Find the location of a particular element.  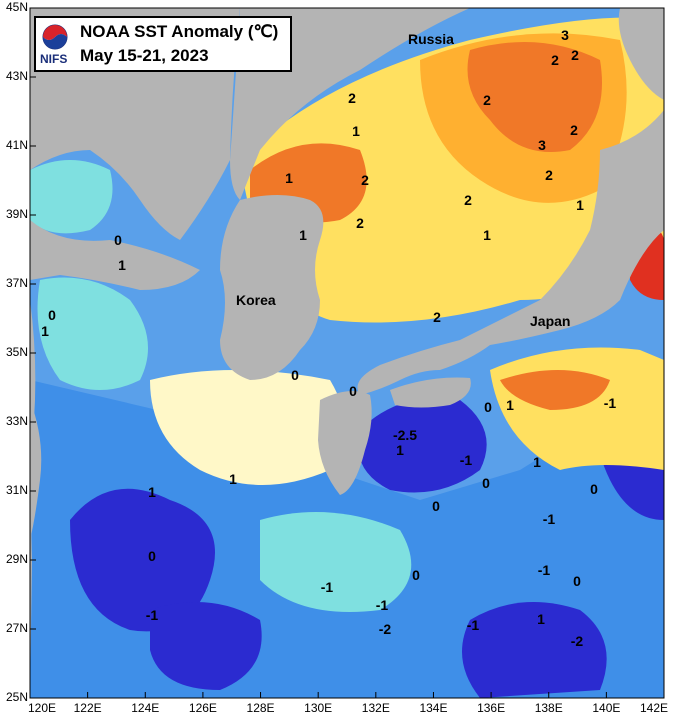

land-kyushu is located at coordinates (345, 443).